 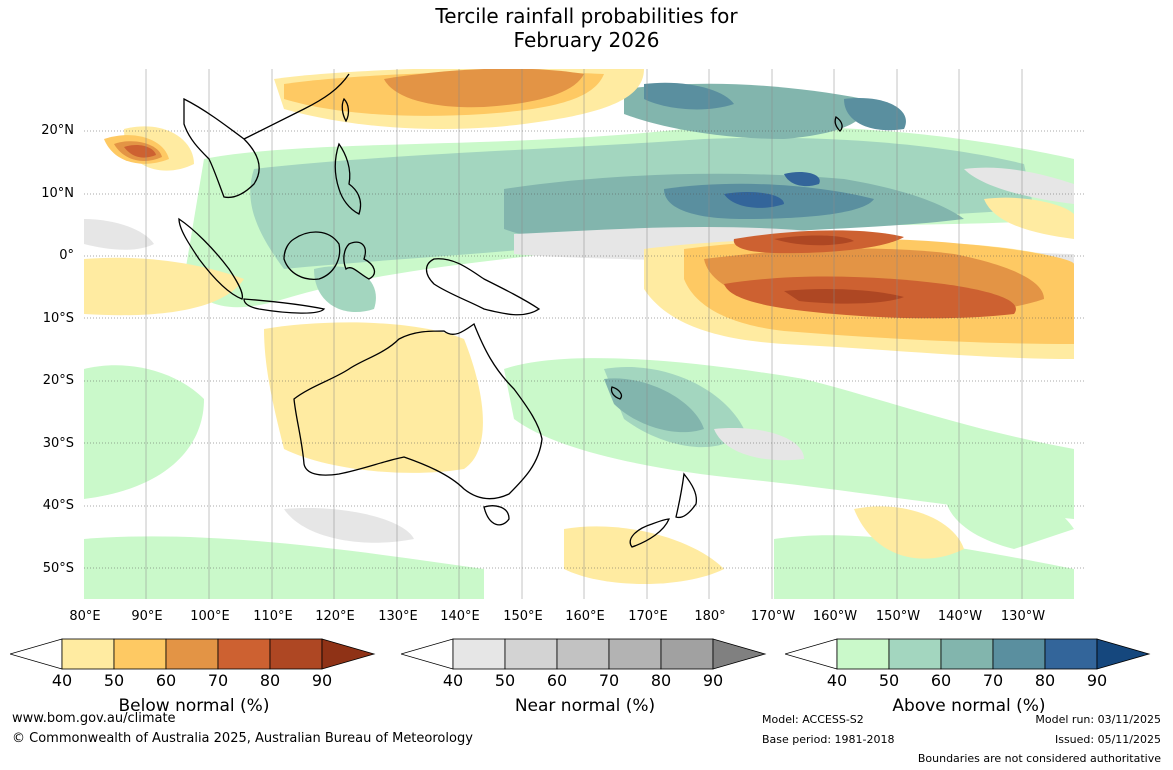 I want to click on lon-label-130e: 130°E, so click(x=398, y=616).